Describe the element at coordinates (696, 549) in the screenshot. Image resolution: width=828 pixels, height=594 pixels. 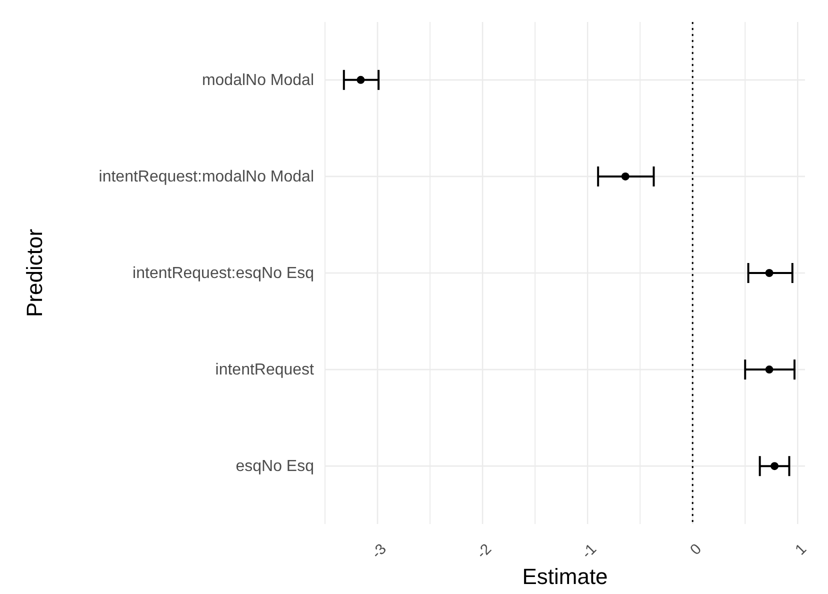
I see `x-tick-label: 0` at that location.